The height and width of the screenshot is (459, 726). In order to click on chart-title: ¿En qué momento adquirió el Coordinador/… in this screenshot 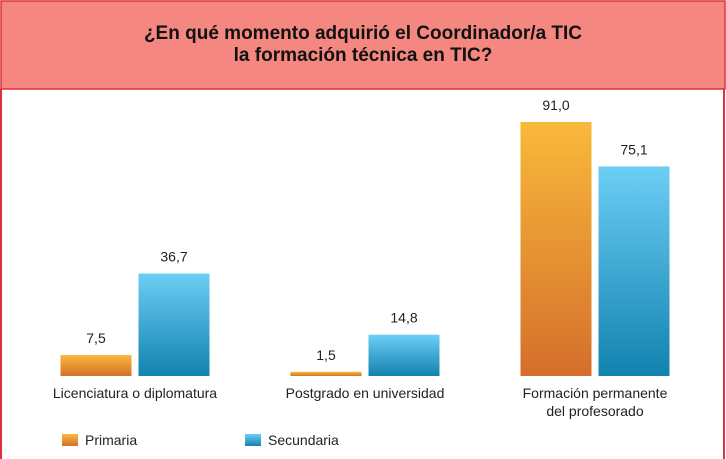, I will do `click(363, 44)`.